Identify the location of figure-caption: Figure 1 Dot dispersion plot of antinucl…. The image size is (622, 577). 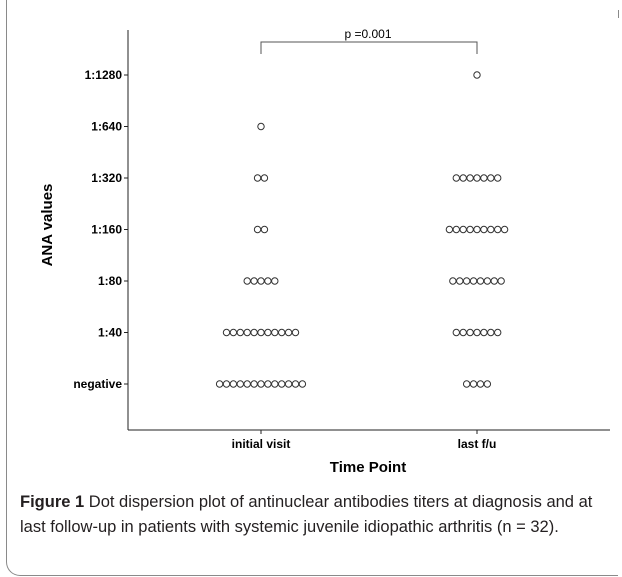
(312, 515).